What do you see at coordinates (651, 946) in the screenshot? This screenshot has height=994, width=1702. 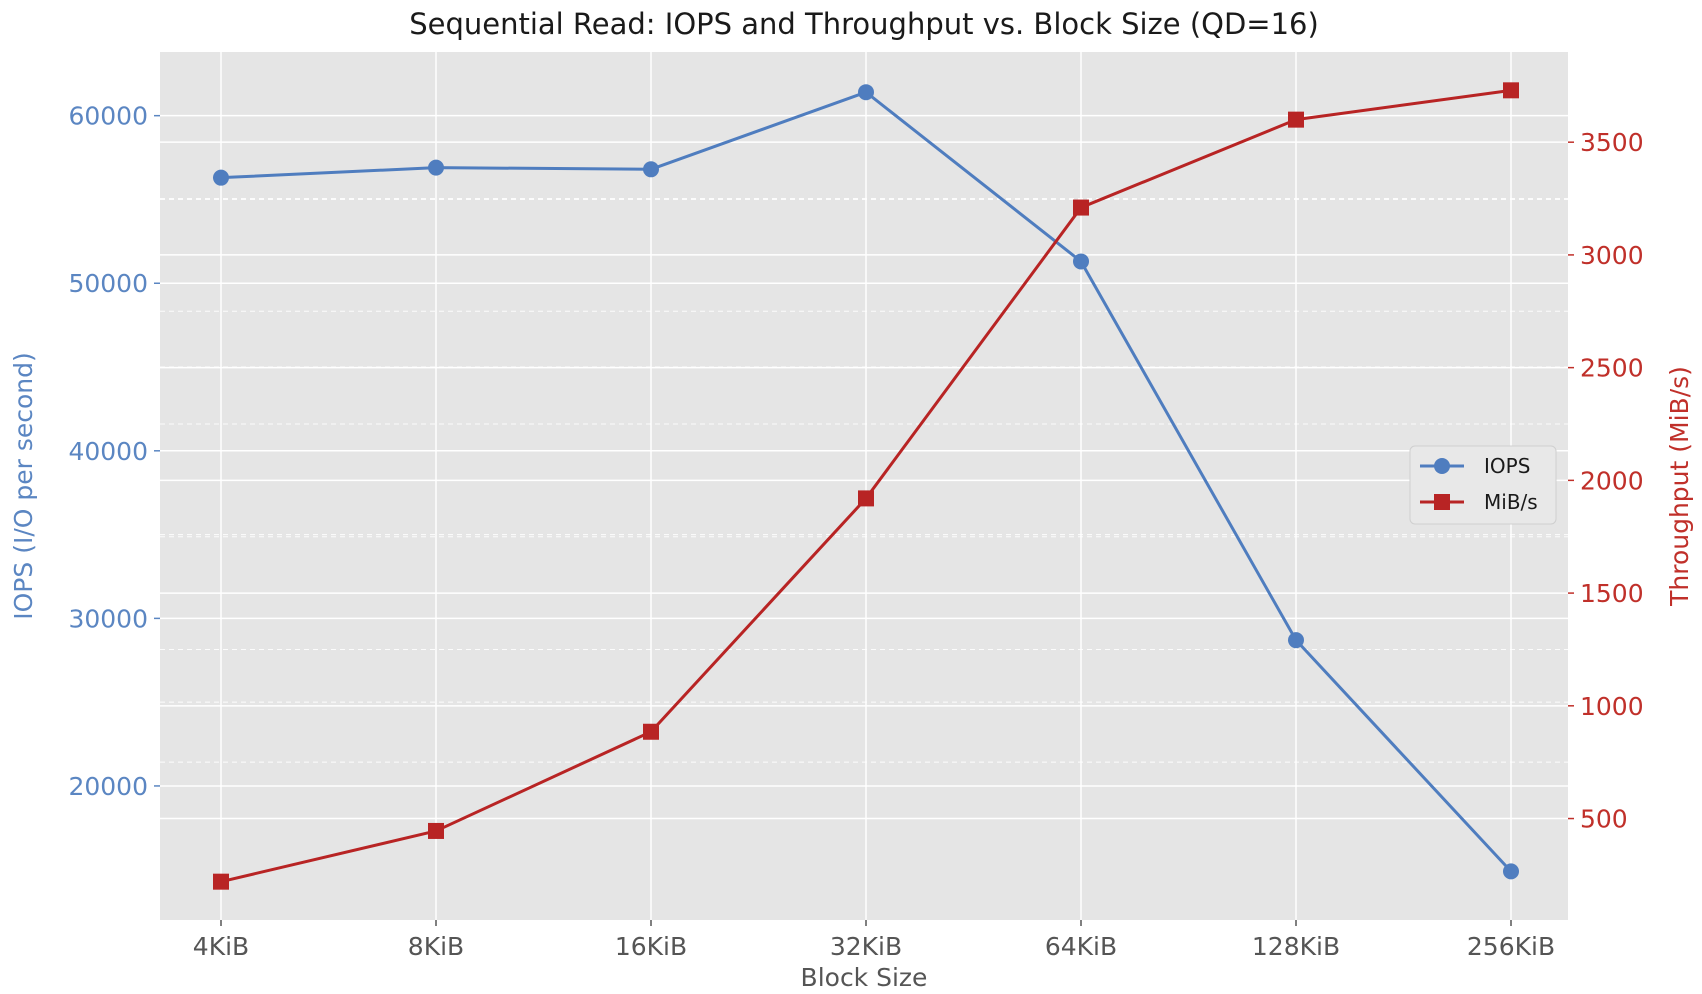 I see `x-tick-label: 16KiB` at bounding box center [651, 946].